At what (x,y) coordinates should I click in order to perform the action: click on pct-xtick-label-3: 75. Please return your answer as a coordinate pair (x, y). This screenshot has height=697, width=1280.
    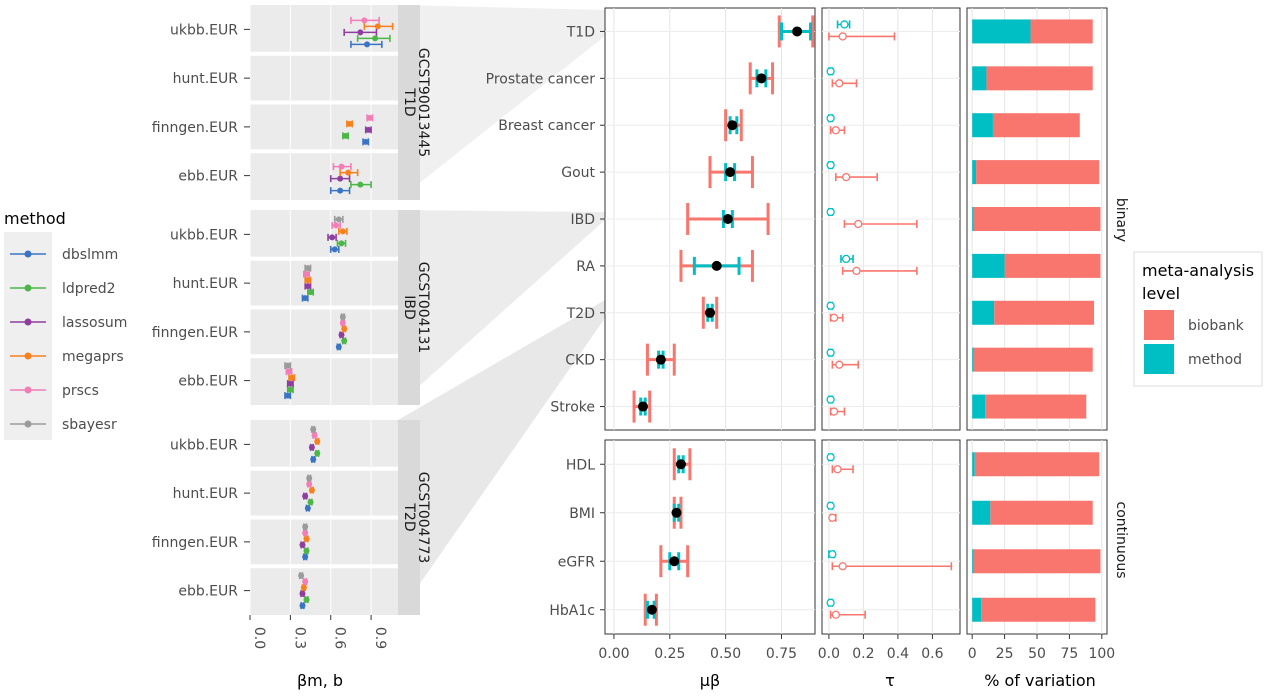
    Looking at the image, I should click on (1069, 654).